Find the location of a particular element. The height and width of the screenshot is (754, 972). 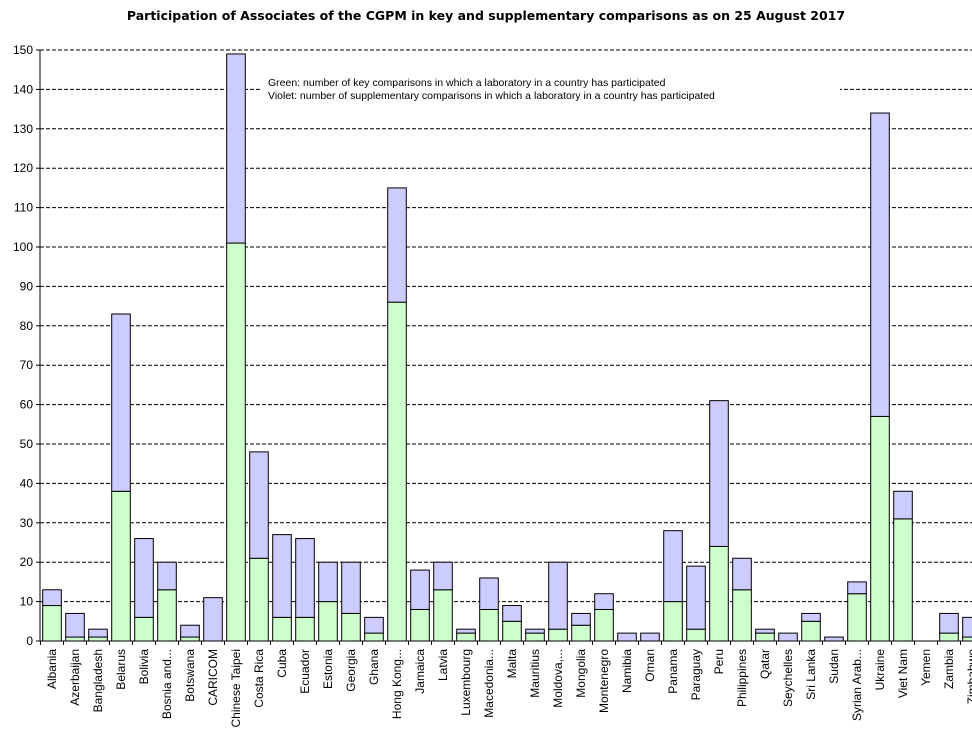

y-tick-label: 150 is located at coordinates (23, 50).